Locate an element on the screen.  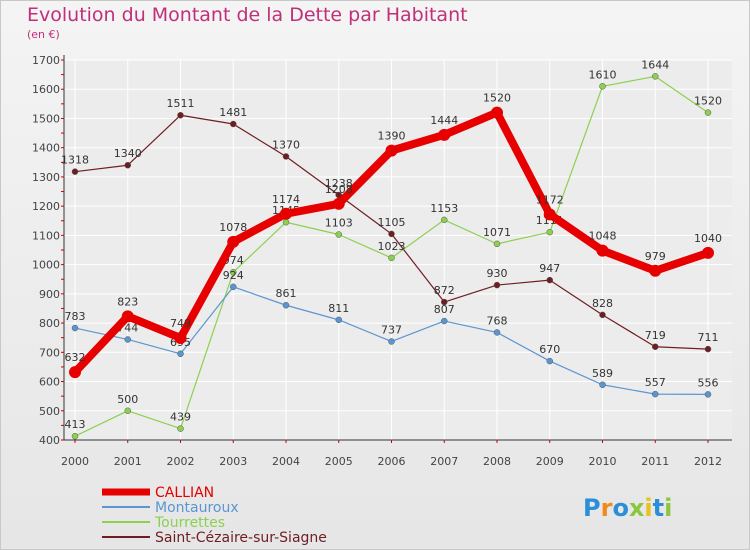
x-tick-label: 2003 is located at coordinates (233, 461).